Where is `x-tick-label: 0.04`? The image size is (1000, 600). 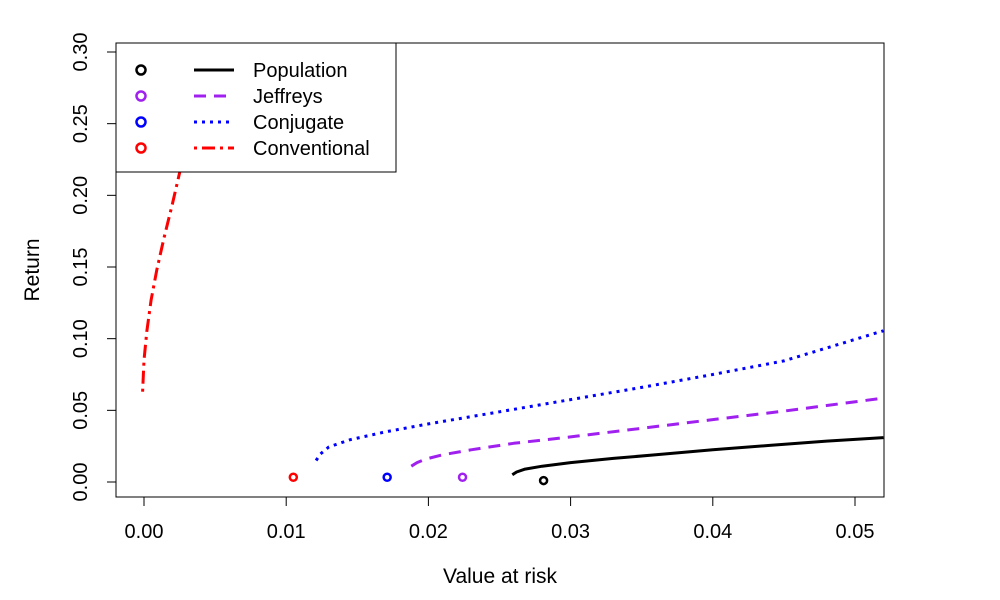
x-tick-label: 0.04 is located at coordinates (712, 532).